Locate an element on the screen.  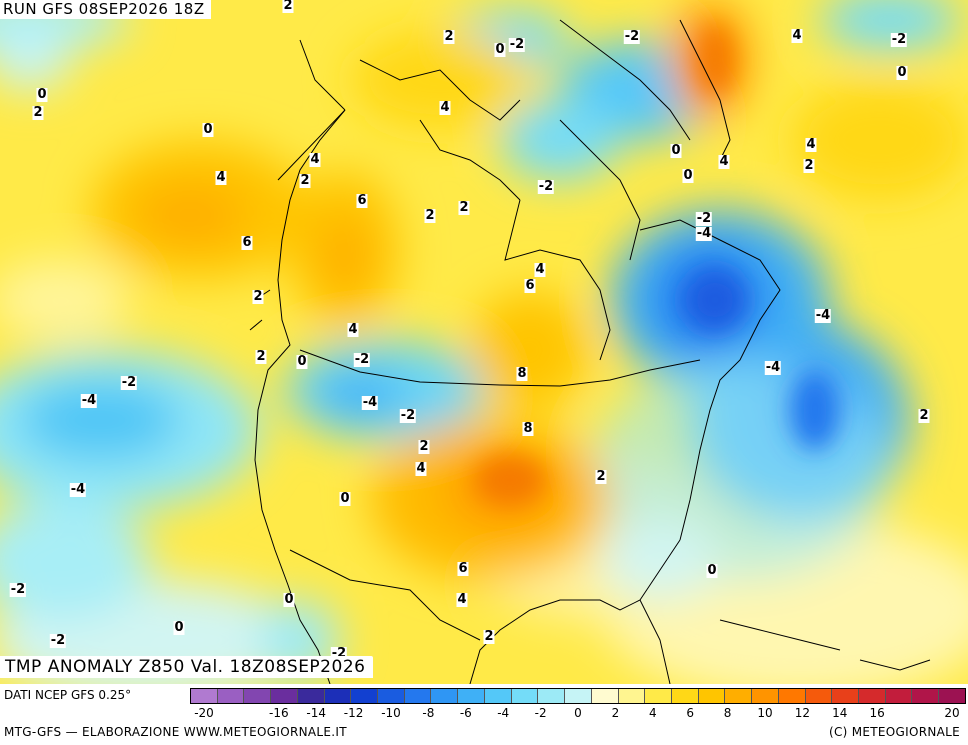
color-scale-tick: -4 is located at coordinates (503, 713).